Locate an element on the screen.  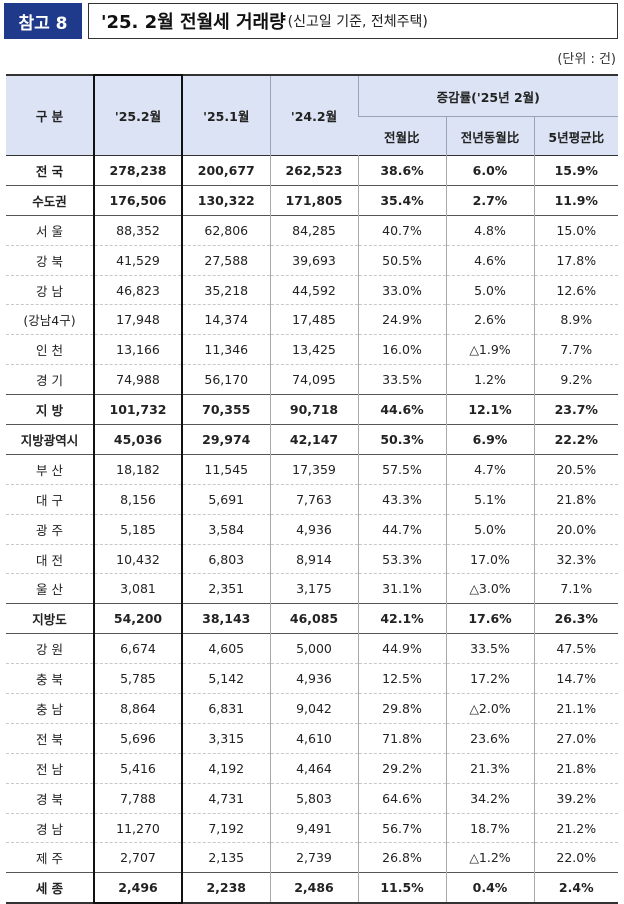
value-2025-jan: 7,192 is located at coordinates (225, 827).